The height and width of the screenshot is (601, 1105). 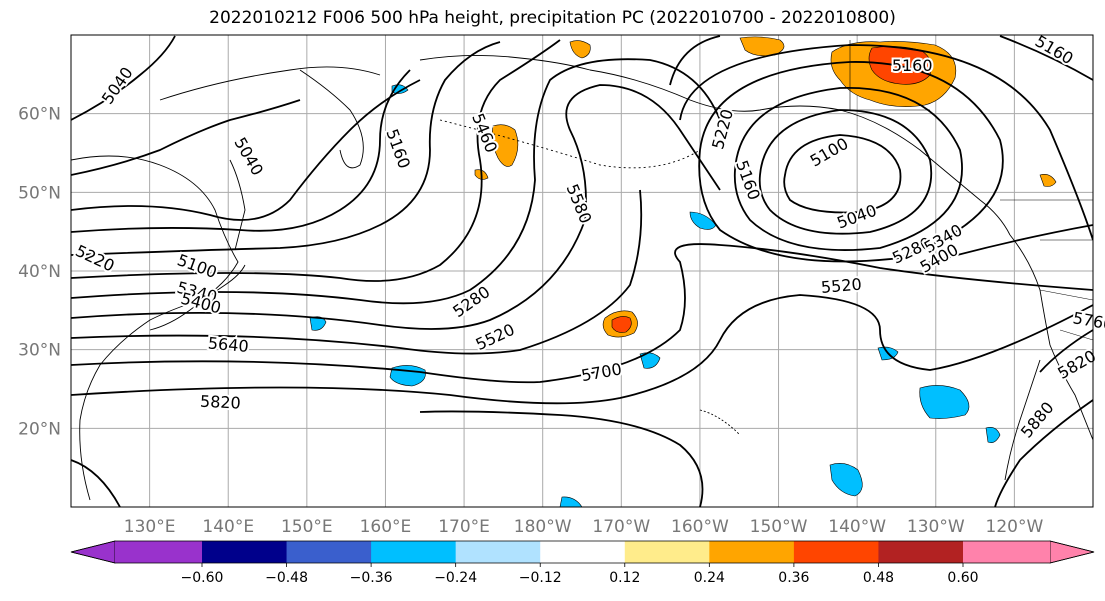 I want to click on lat-tick-label: 30°N, so click(x=39, y=351).